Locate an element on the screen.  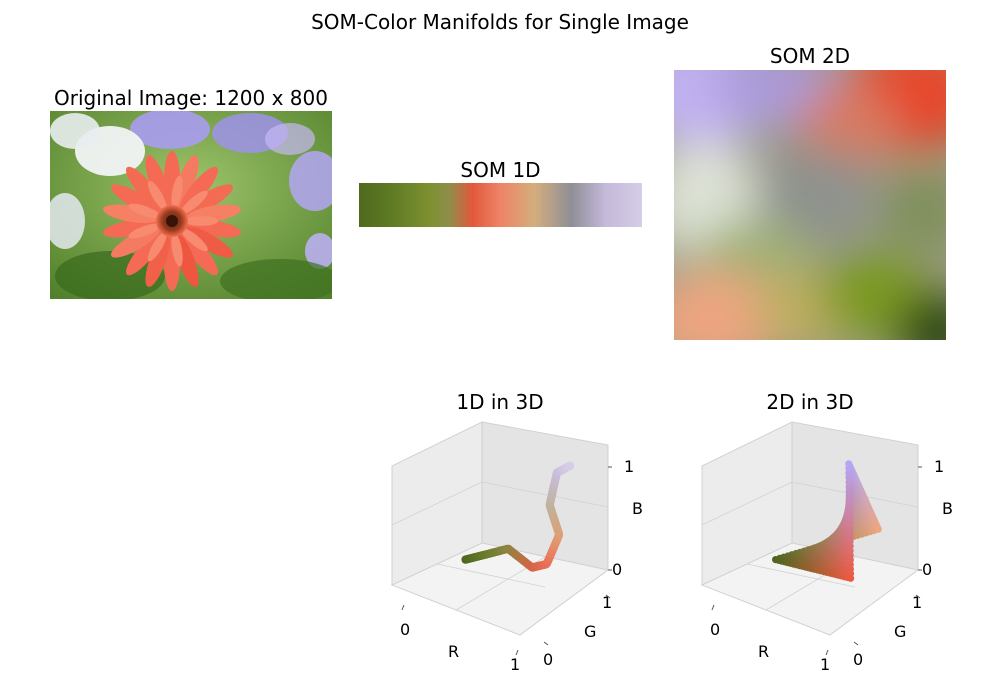
figure-title: SOM-Color Manifolds for Single Image is located at coordinates (500, 22).